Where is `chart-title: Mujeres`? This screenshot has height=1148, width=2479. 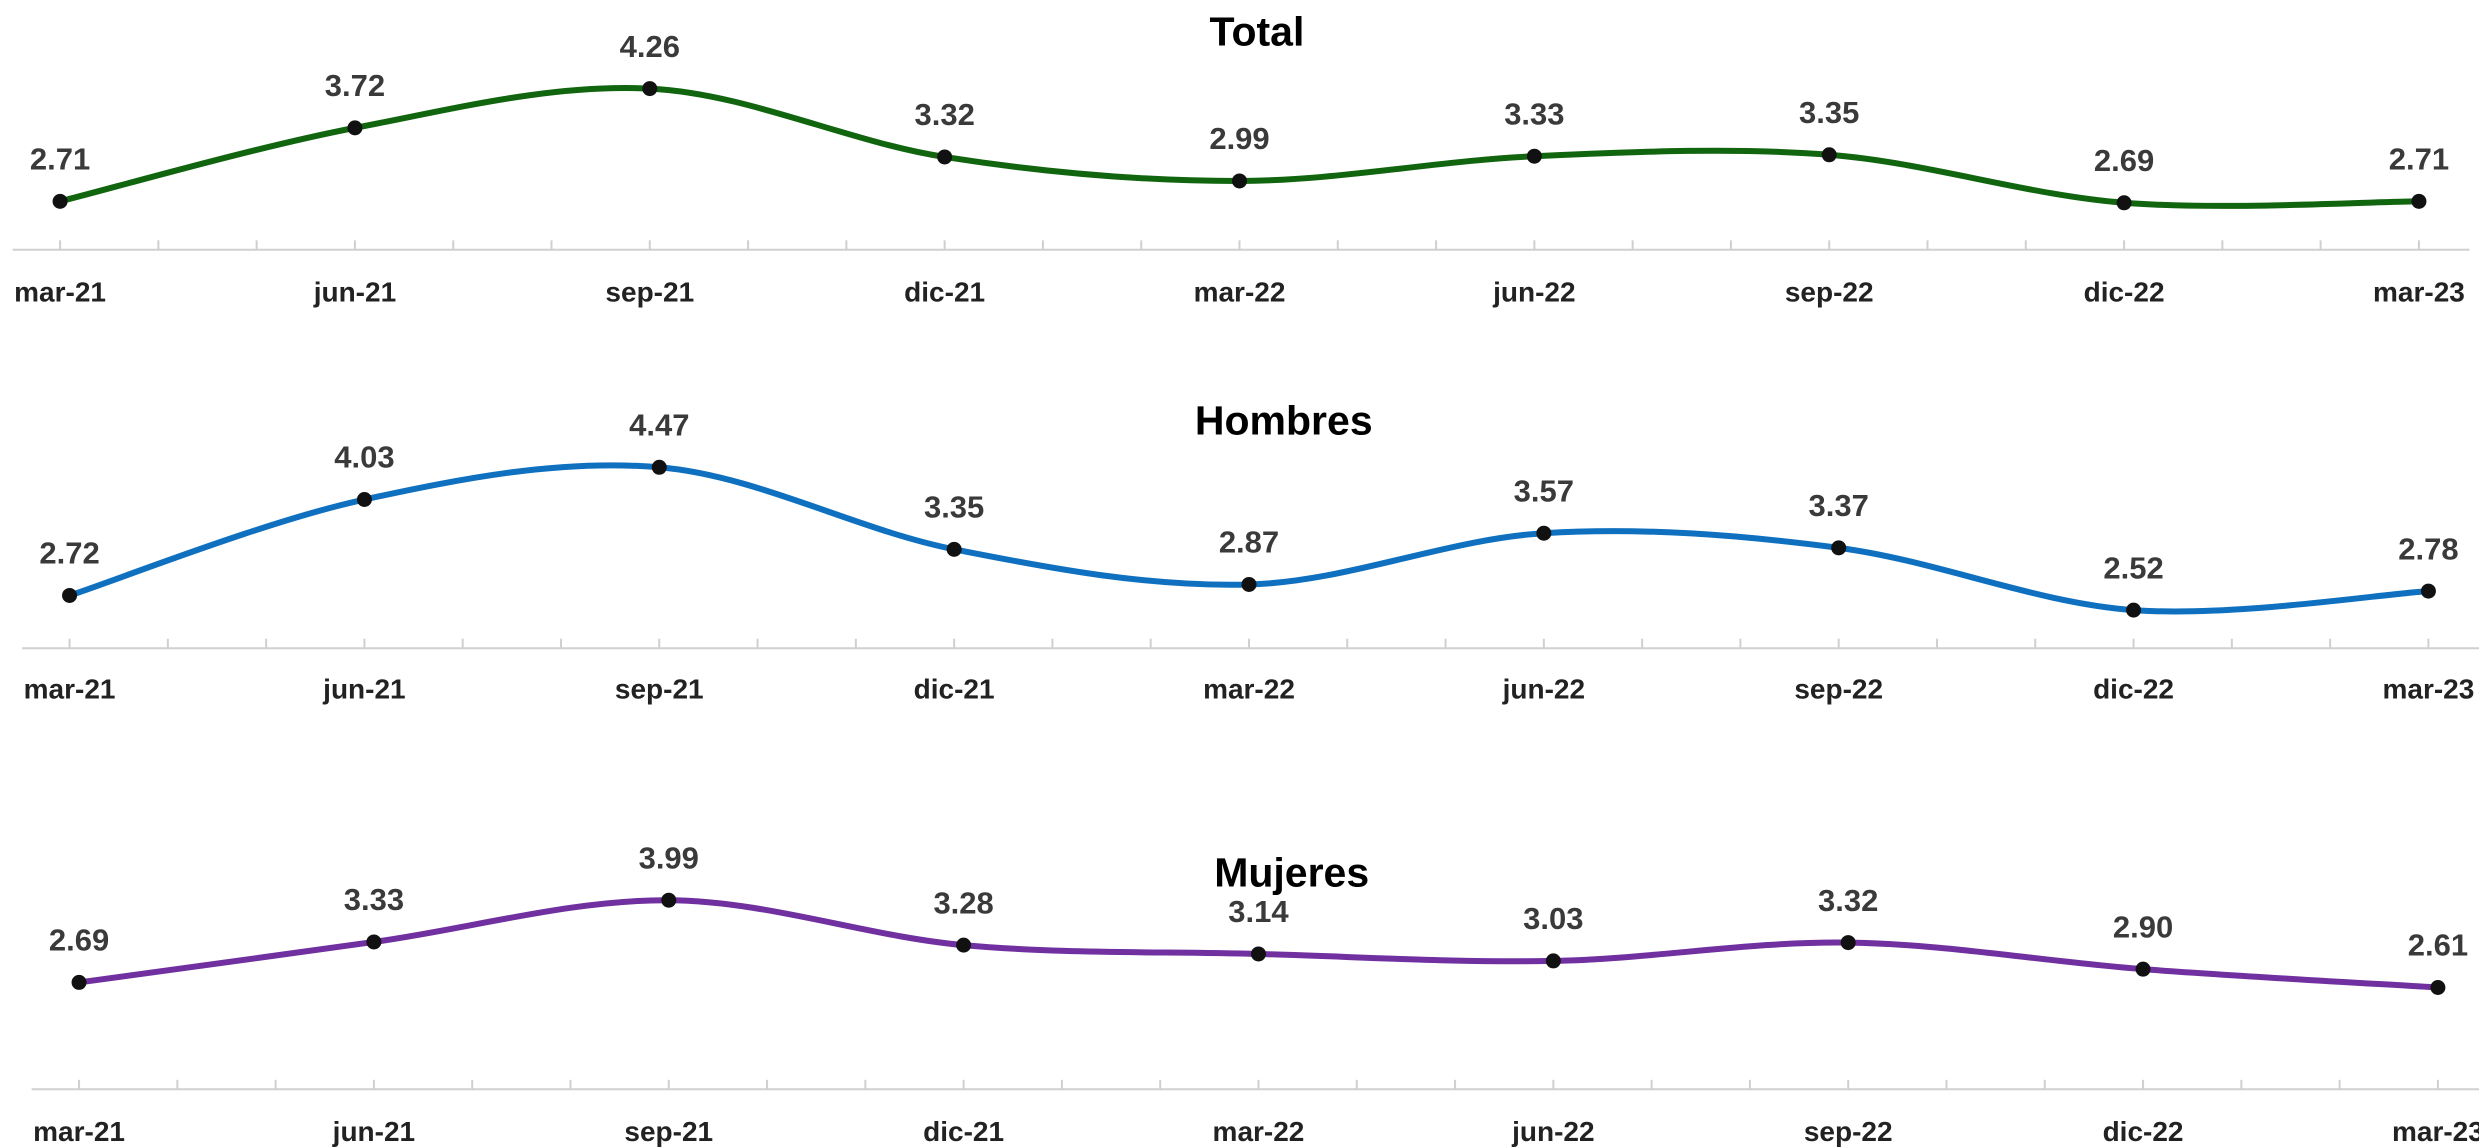
chart-title: Mujeres is located at coordinates (1291, 873).